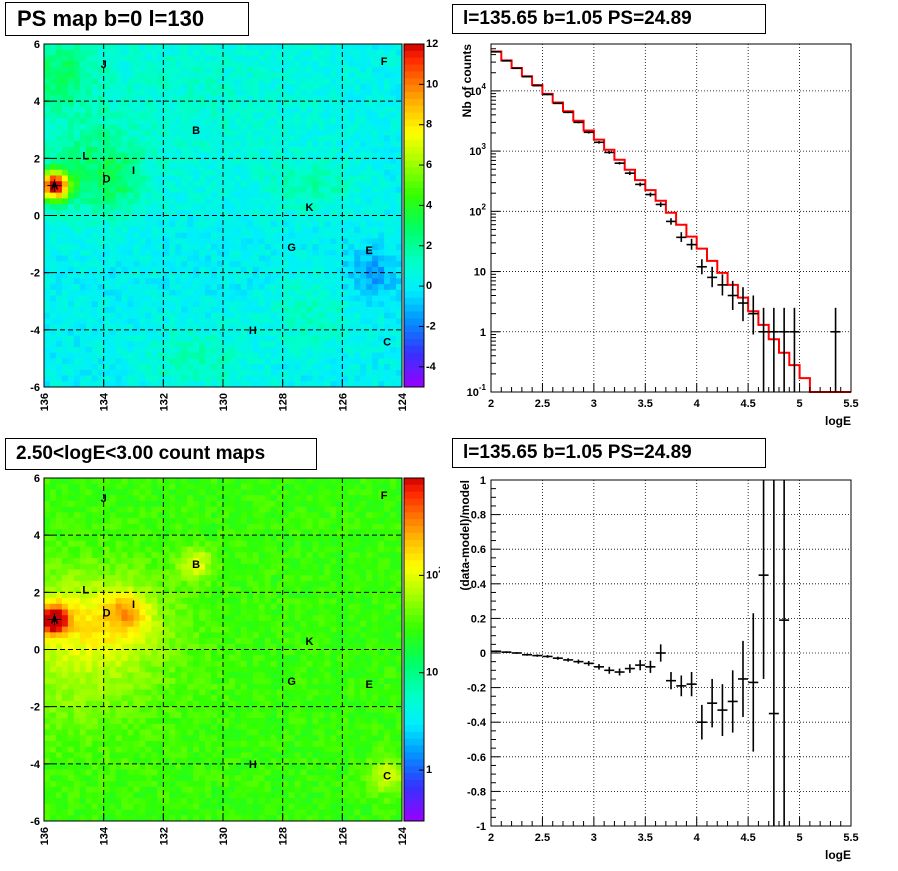  I want to click on colorbar-cell, so click(414, 109).